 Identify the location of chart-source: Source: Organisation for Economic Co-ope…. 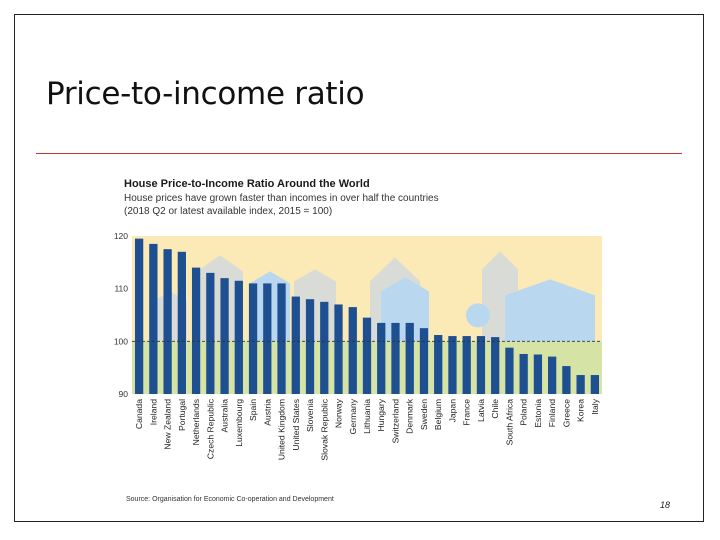
(230, 499).